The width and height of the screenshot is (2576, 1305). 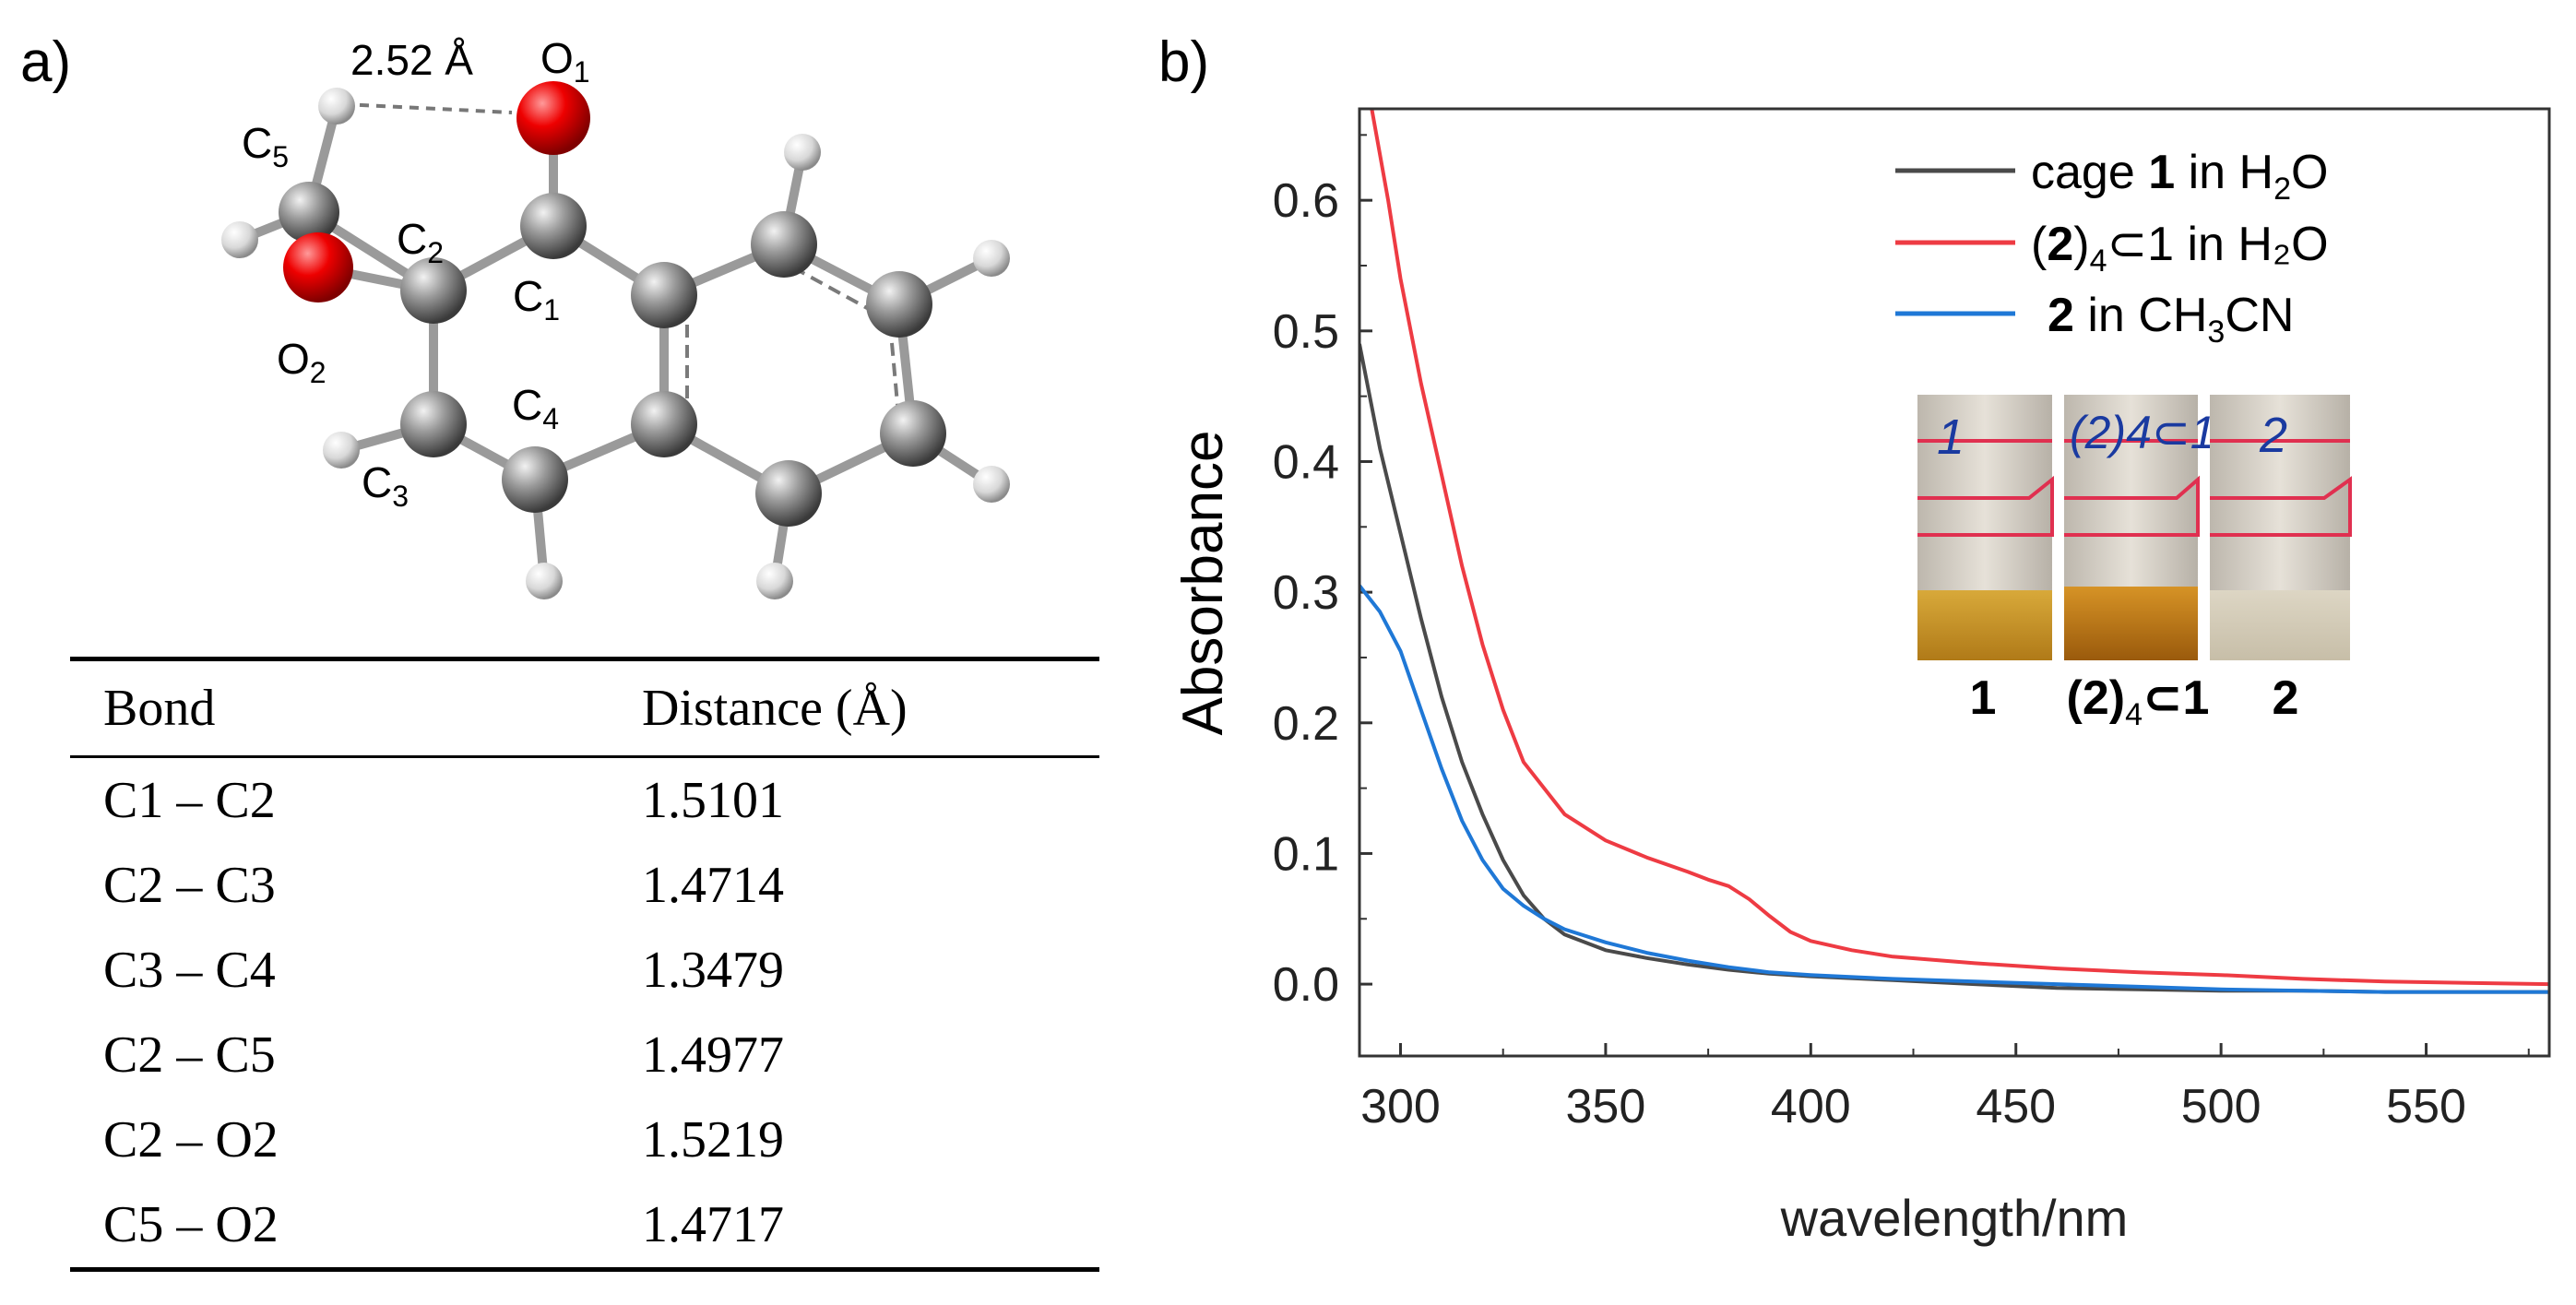 What do you see at coordinates (713, 1224) in the screenshot?
I see `distance-cell: 1.4717` at bounding box center [713, 1224].